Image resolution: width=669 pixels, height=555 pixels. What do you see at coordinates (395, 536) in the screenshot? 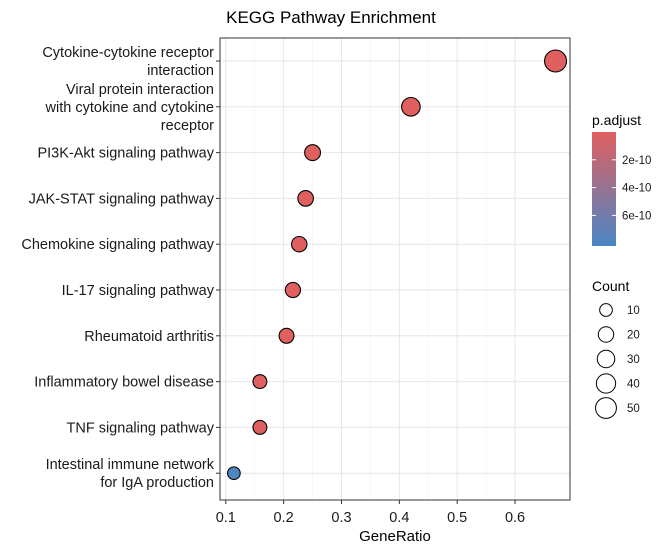
I see `x-axis-title: GeneRatio` at bounding box center [395, 536].